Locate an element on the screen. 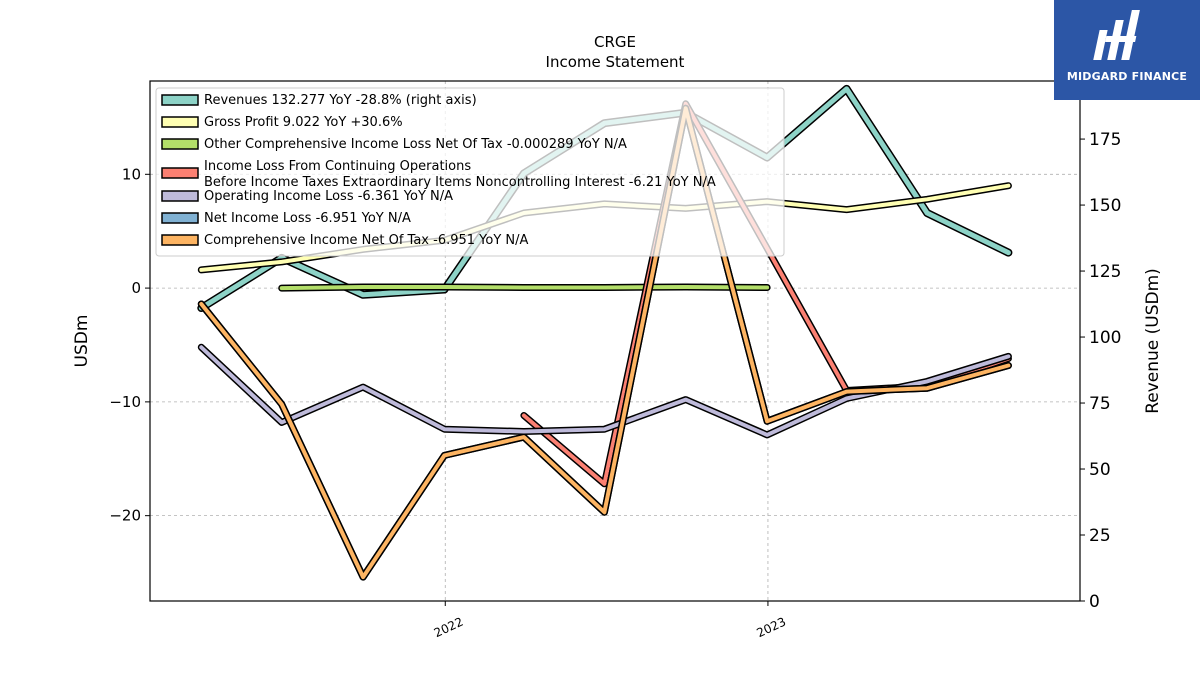 The height and width of the screenshot is (675, 1200). x-tick-label: 2023 is located at coordinates (771, 628).